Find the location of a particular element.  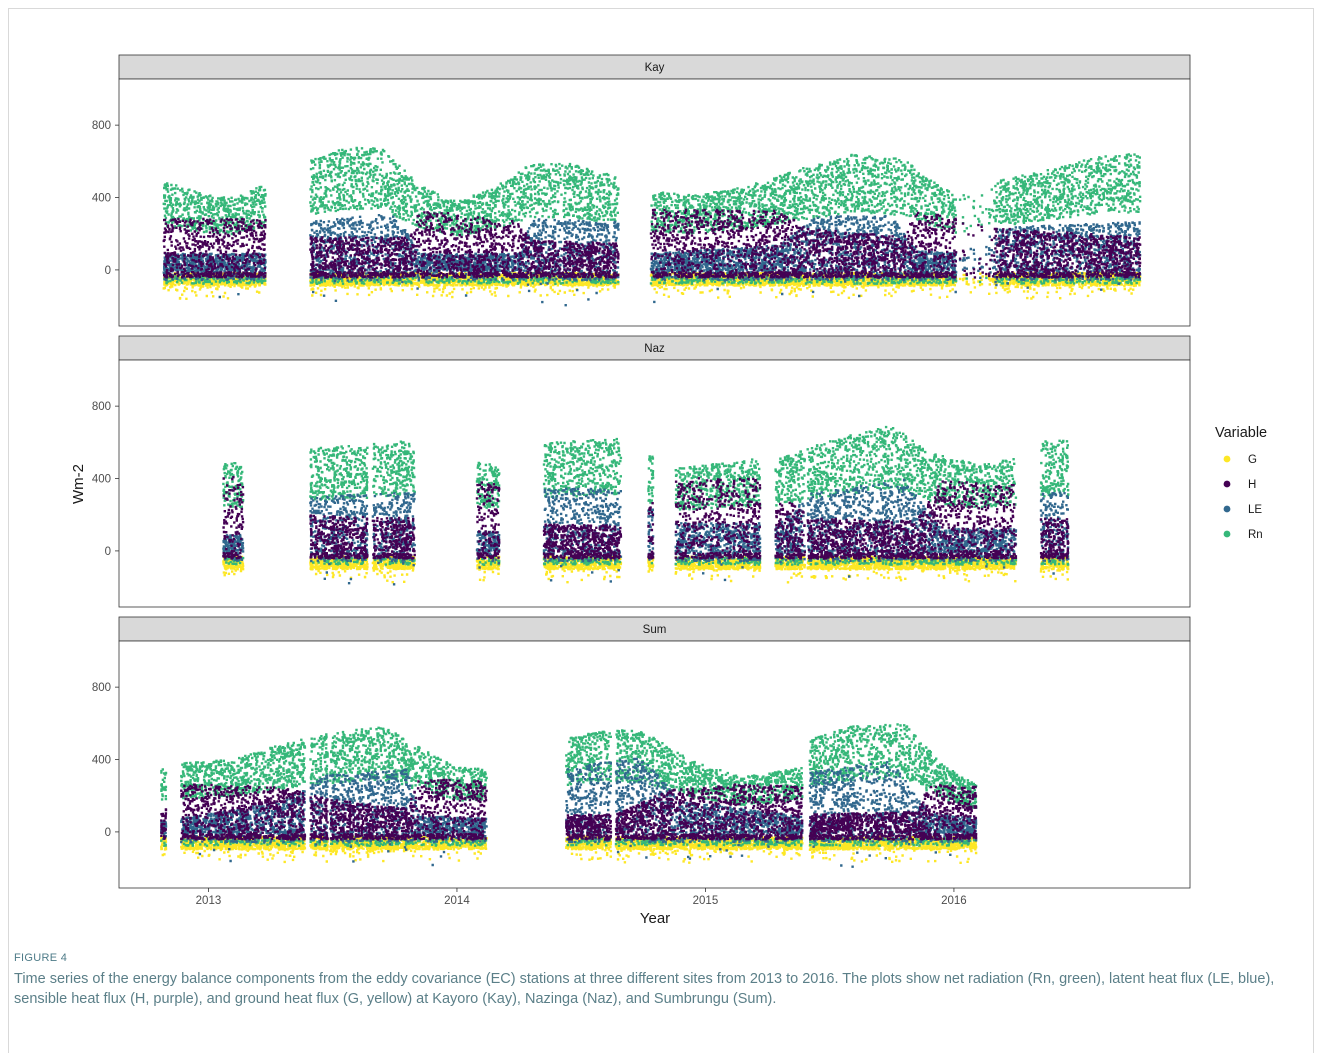

legend-label: H is located at coordinates (1252, 485).